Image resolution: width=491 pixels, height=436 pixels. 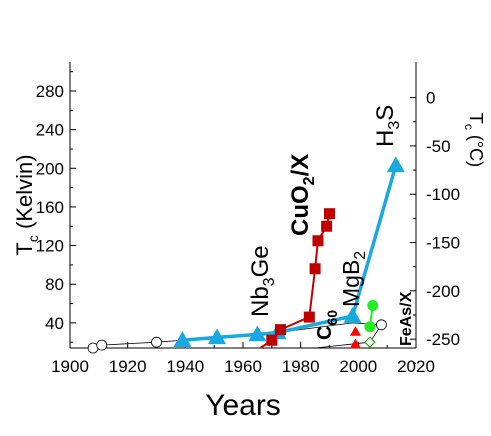 I want to click on x-tick-label: 1980, so click(x=301, y=366).